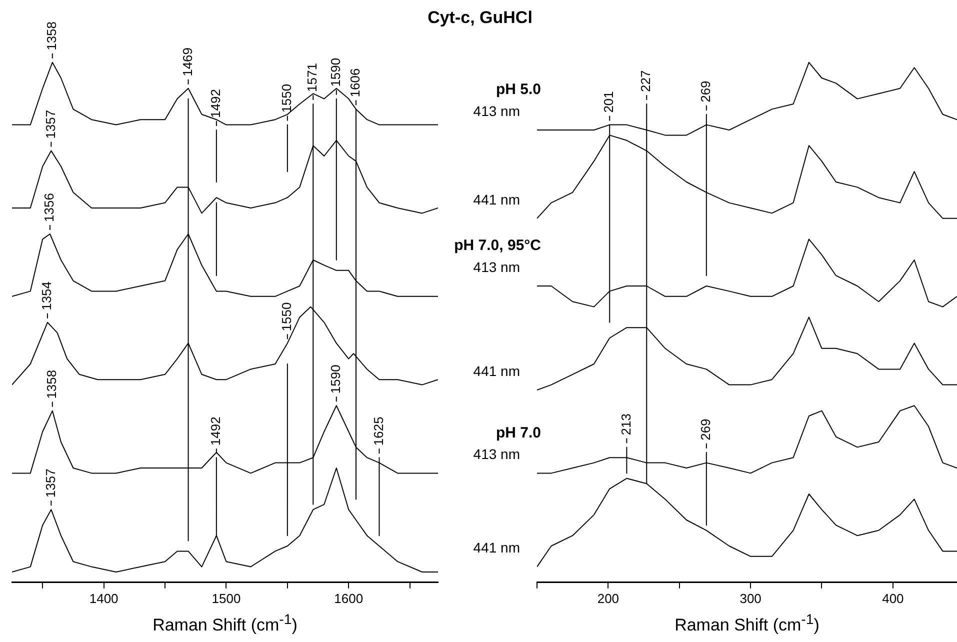  What do you see at coordinates (608, 598) in the screenshot?
I see `x-tick-label: 200` at bounding box center [608, 598].